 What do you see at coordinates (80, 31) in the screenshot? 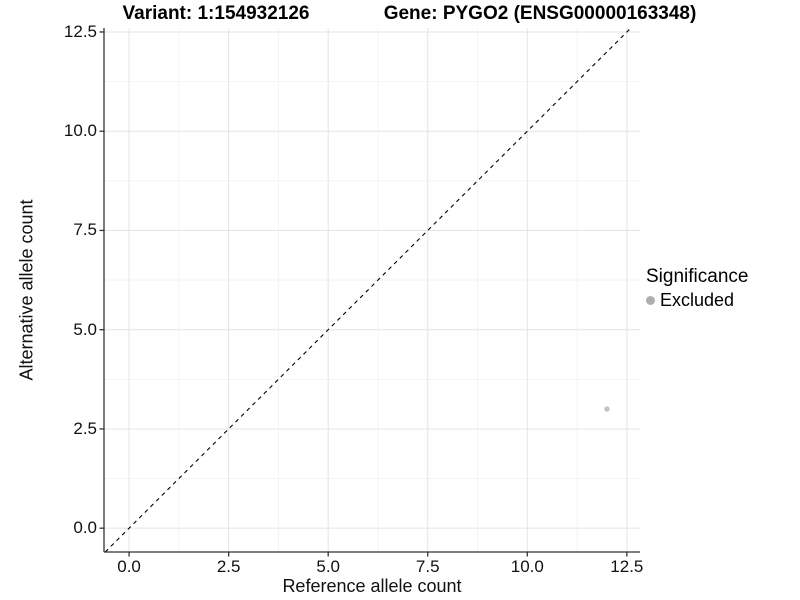
I see `y-tick-label: 12.5` at bounding box center [80, 31].